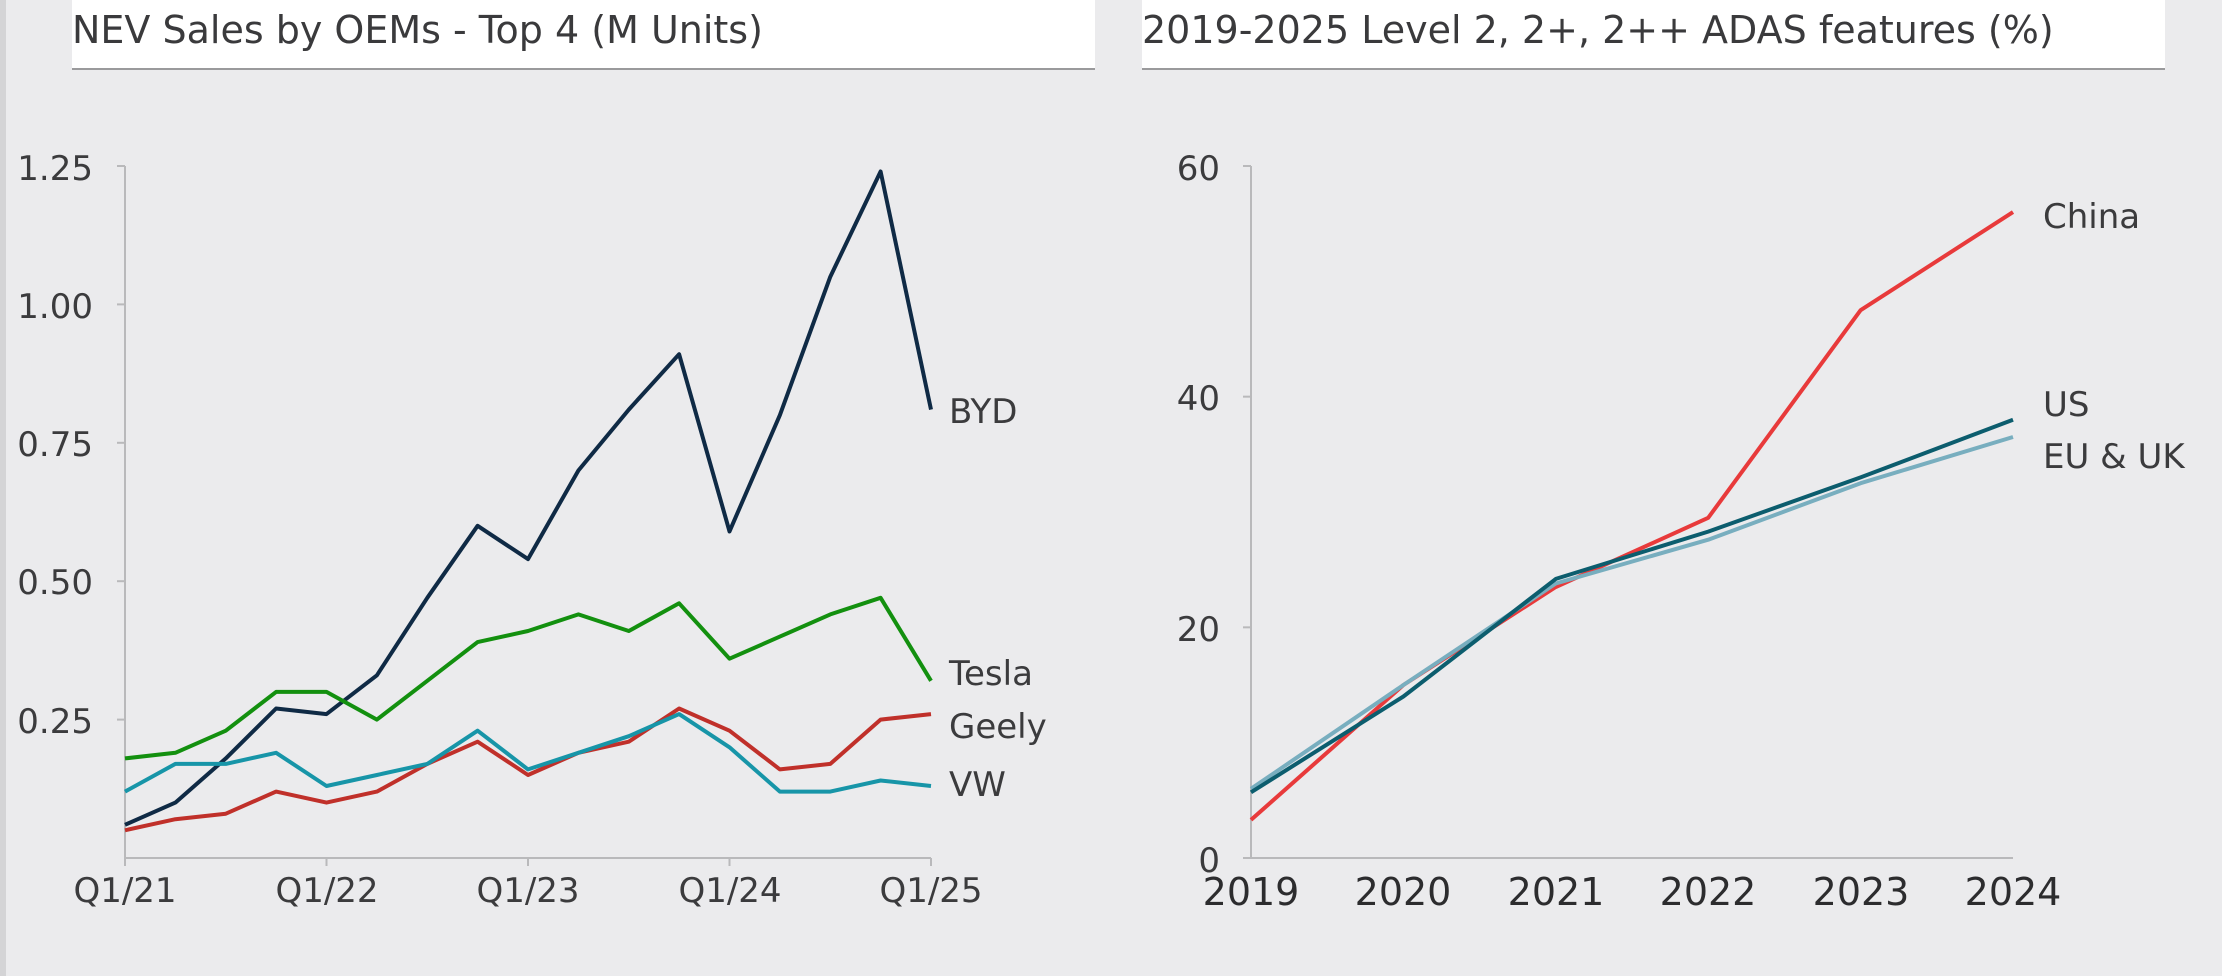 The height and width of the screenshot is (976, 2222). I want to click on series-label-byd: BYD, so click(983, 412).